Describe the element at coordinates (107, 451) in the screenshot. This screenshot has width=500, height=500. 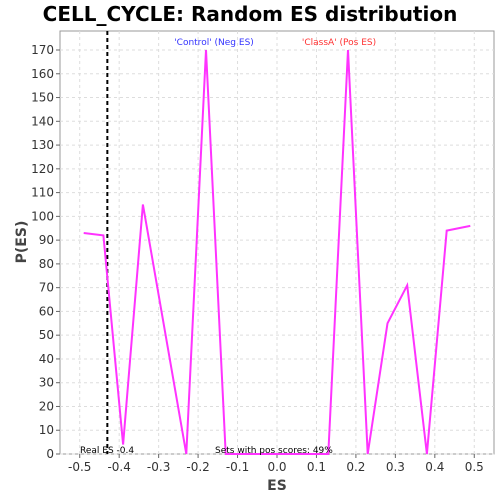
I see `real-es-label: Real ES -0.4` at that location.